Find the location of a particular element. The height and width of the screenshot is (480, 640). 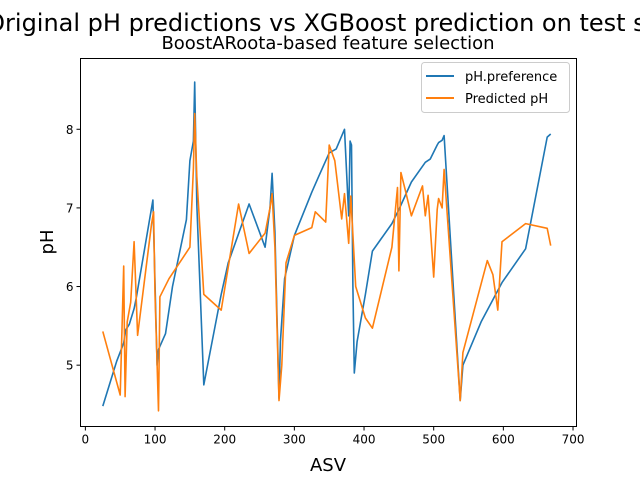

legend-box is located at coordinates (495, 87).